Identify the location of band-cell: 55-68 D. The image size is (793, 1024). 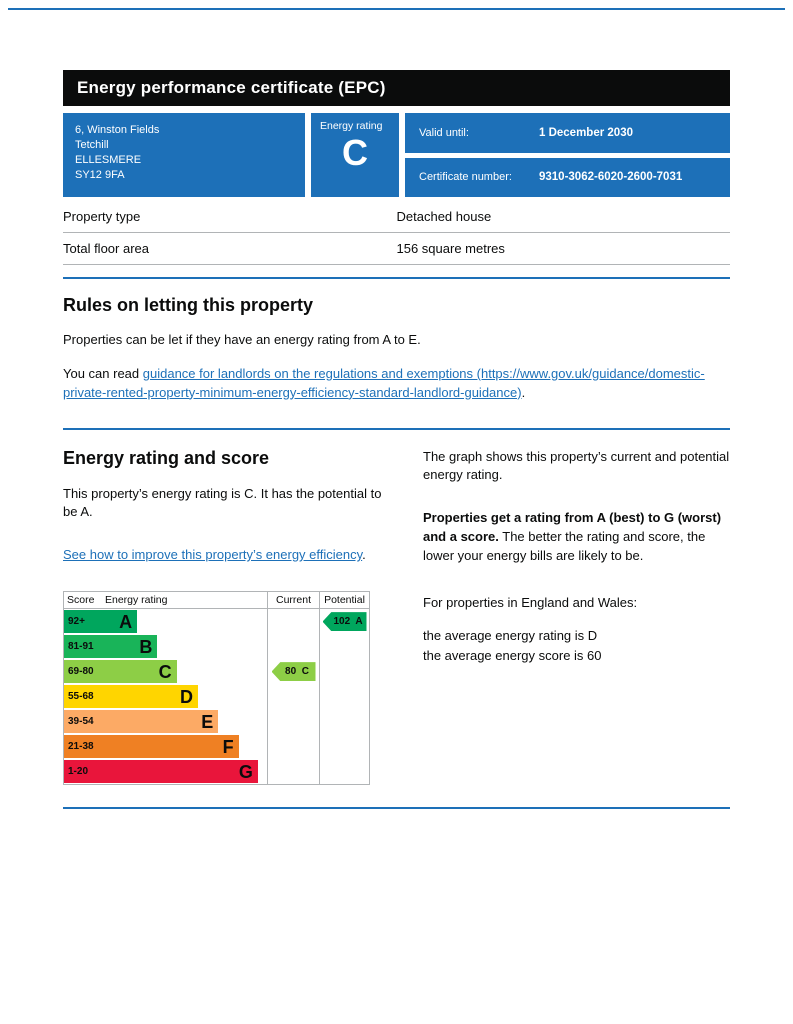
(165, 696).